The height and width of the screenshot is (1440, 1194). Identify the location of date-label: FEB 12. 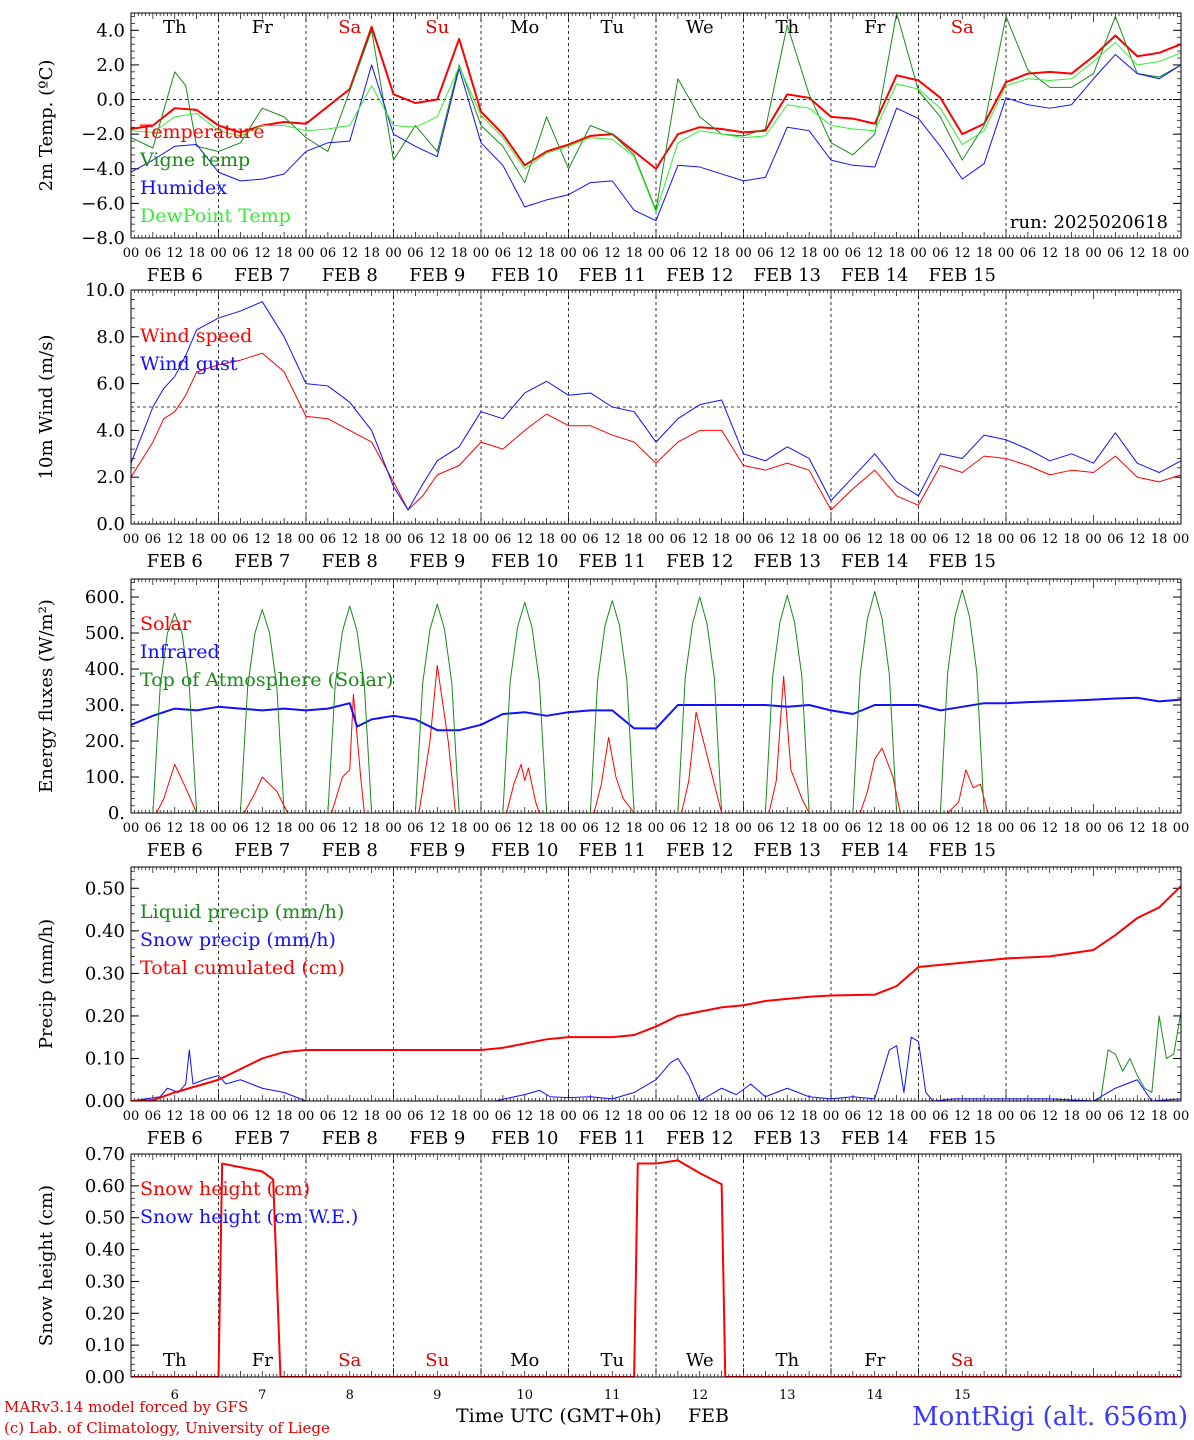
(699, 1138).